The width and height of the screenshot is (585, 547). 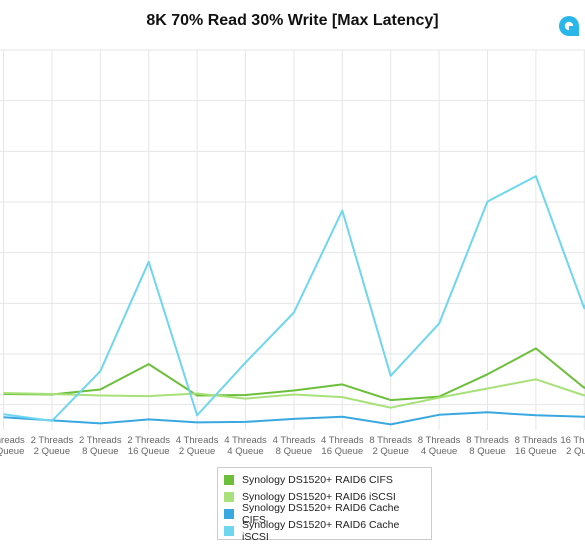 What do you see at coordinates (319, 496) in the screenshot?
I see `legend-label: Synology DS1520+ RAID6 iSCSI` at bounding box center [319, 496].